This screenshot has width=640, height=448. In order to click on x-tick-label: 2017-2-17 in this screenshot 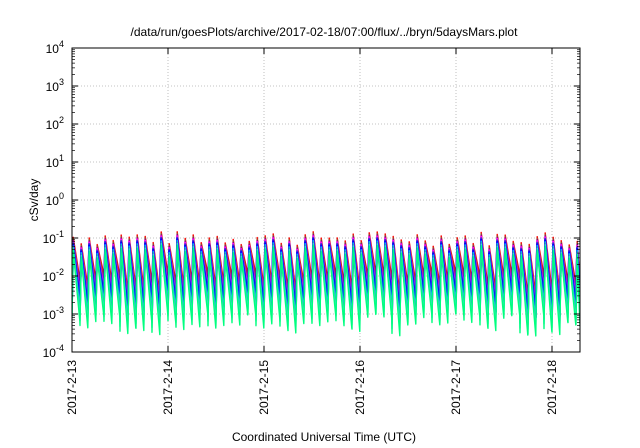, I will do `click(456, 387)`.